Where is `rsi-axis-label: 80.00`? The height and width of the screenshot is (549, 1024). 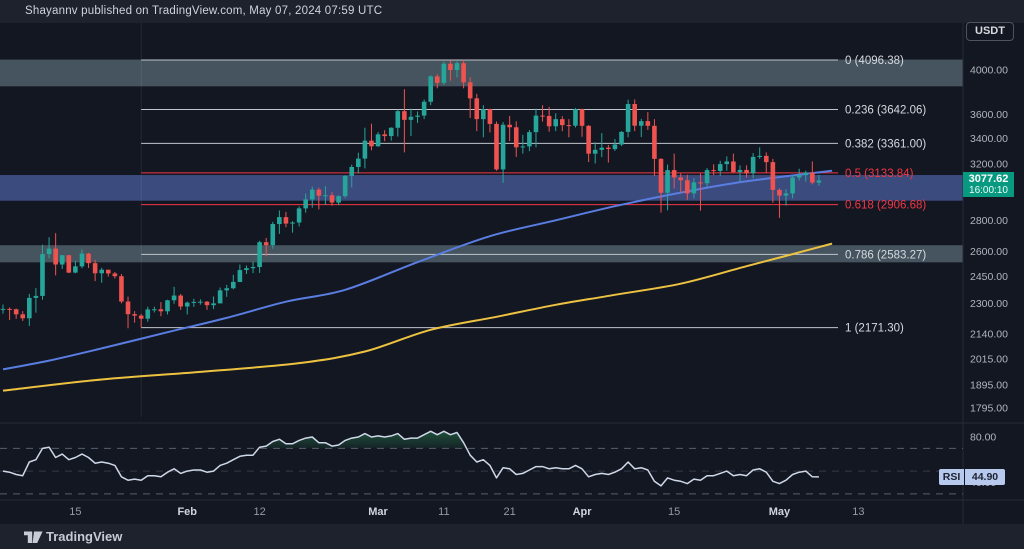 rsi-axis-label: 80.00 is located at coordinates (983, 438).